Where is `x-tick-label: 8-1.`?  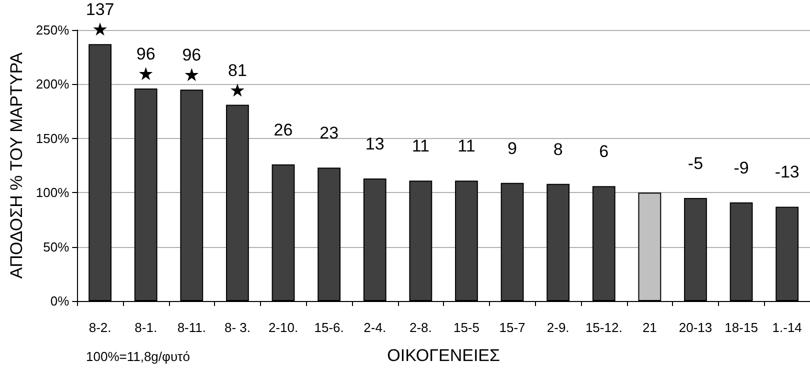
x-tick-label: 8-1. is located at coordinates (146, 327).